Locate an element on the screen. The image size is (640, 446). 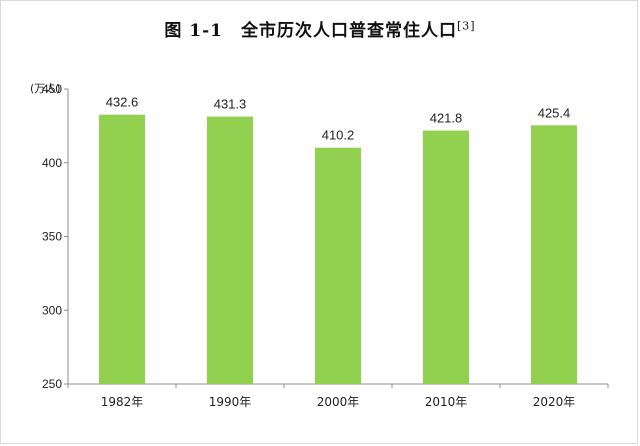
y-tick-label: 300 is located at coordinates (52, 310).